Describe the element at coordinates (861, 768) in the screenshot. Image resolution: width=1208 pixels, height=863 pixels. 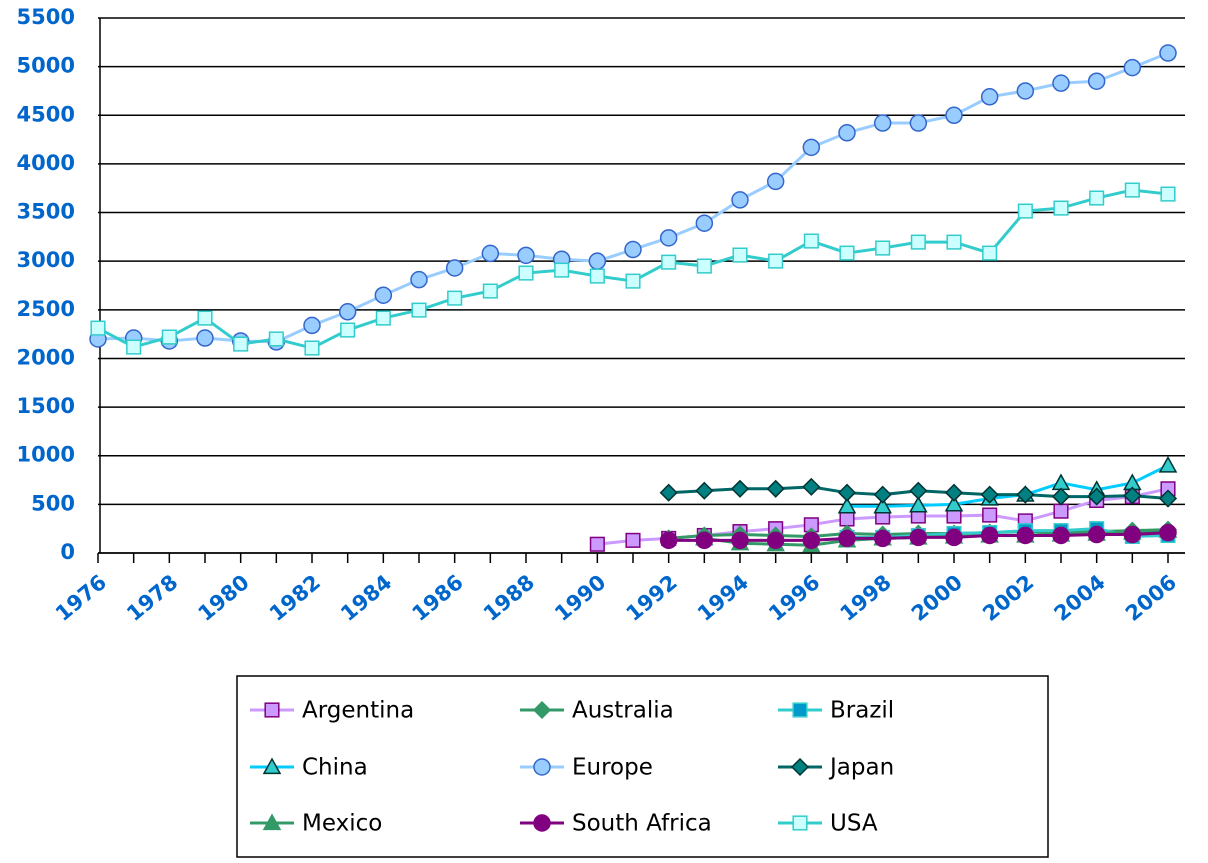
I see `legend-label: Japan` at that location.